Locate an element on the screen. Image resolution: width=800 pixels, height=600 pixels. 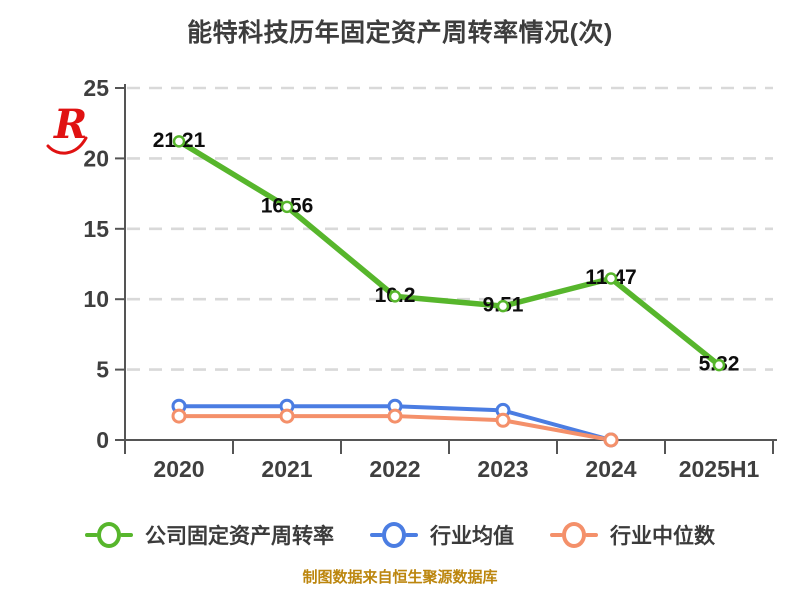
x-axis-label: 2023 is located at coordinates (502, 469).